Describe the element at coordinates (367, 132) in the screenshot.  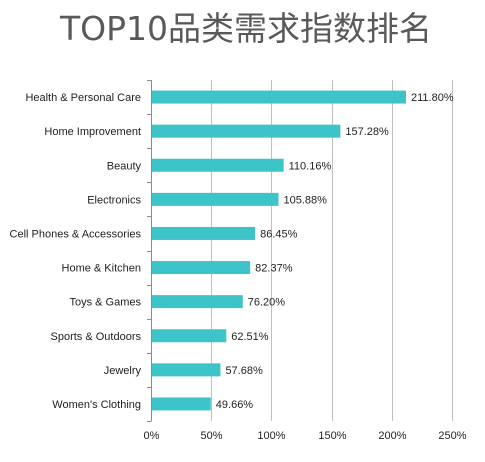
I see `data-label: 157.28%` at that location.